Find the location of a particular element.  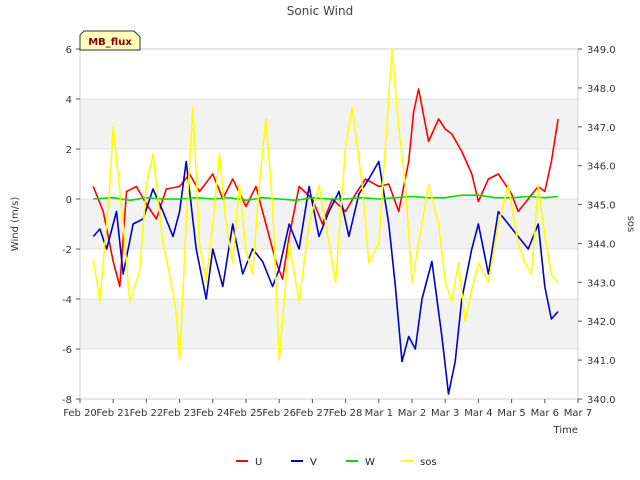

left-tick-label: 0 is located at coordinates (69, 200).